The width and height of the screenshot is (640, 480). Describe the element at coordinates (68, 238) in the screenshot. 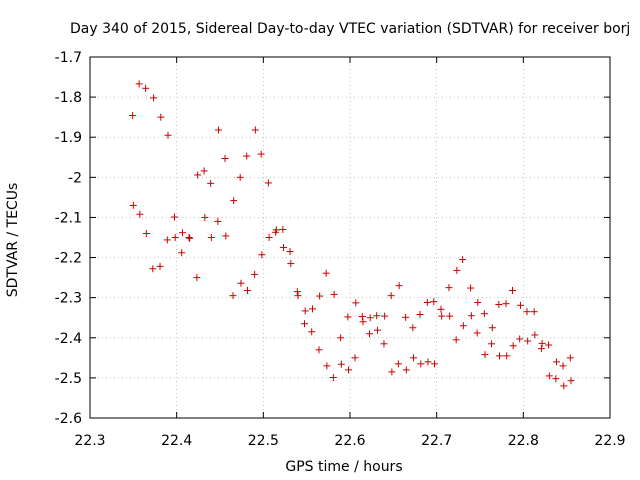

I see `y-axis-tick-labels: -2.6 -2.5 -2.4 -2.3 -2.2 -2.1 -2 -1.9 -1.8 -1.7` at that location.